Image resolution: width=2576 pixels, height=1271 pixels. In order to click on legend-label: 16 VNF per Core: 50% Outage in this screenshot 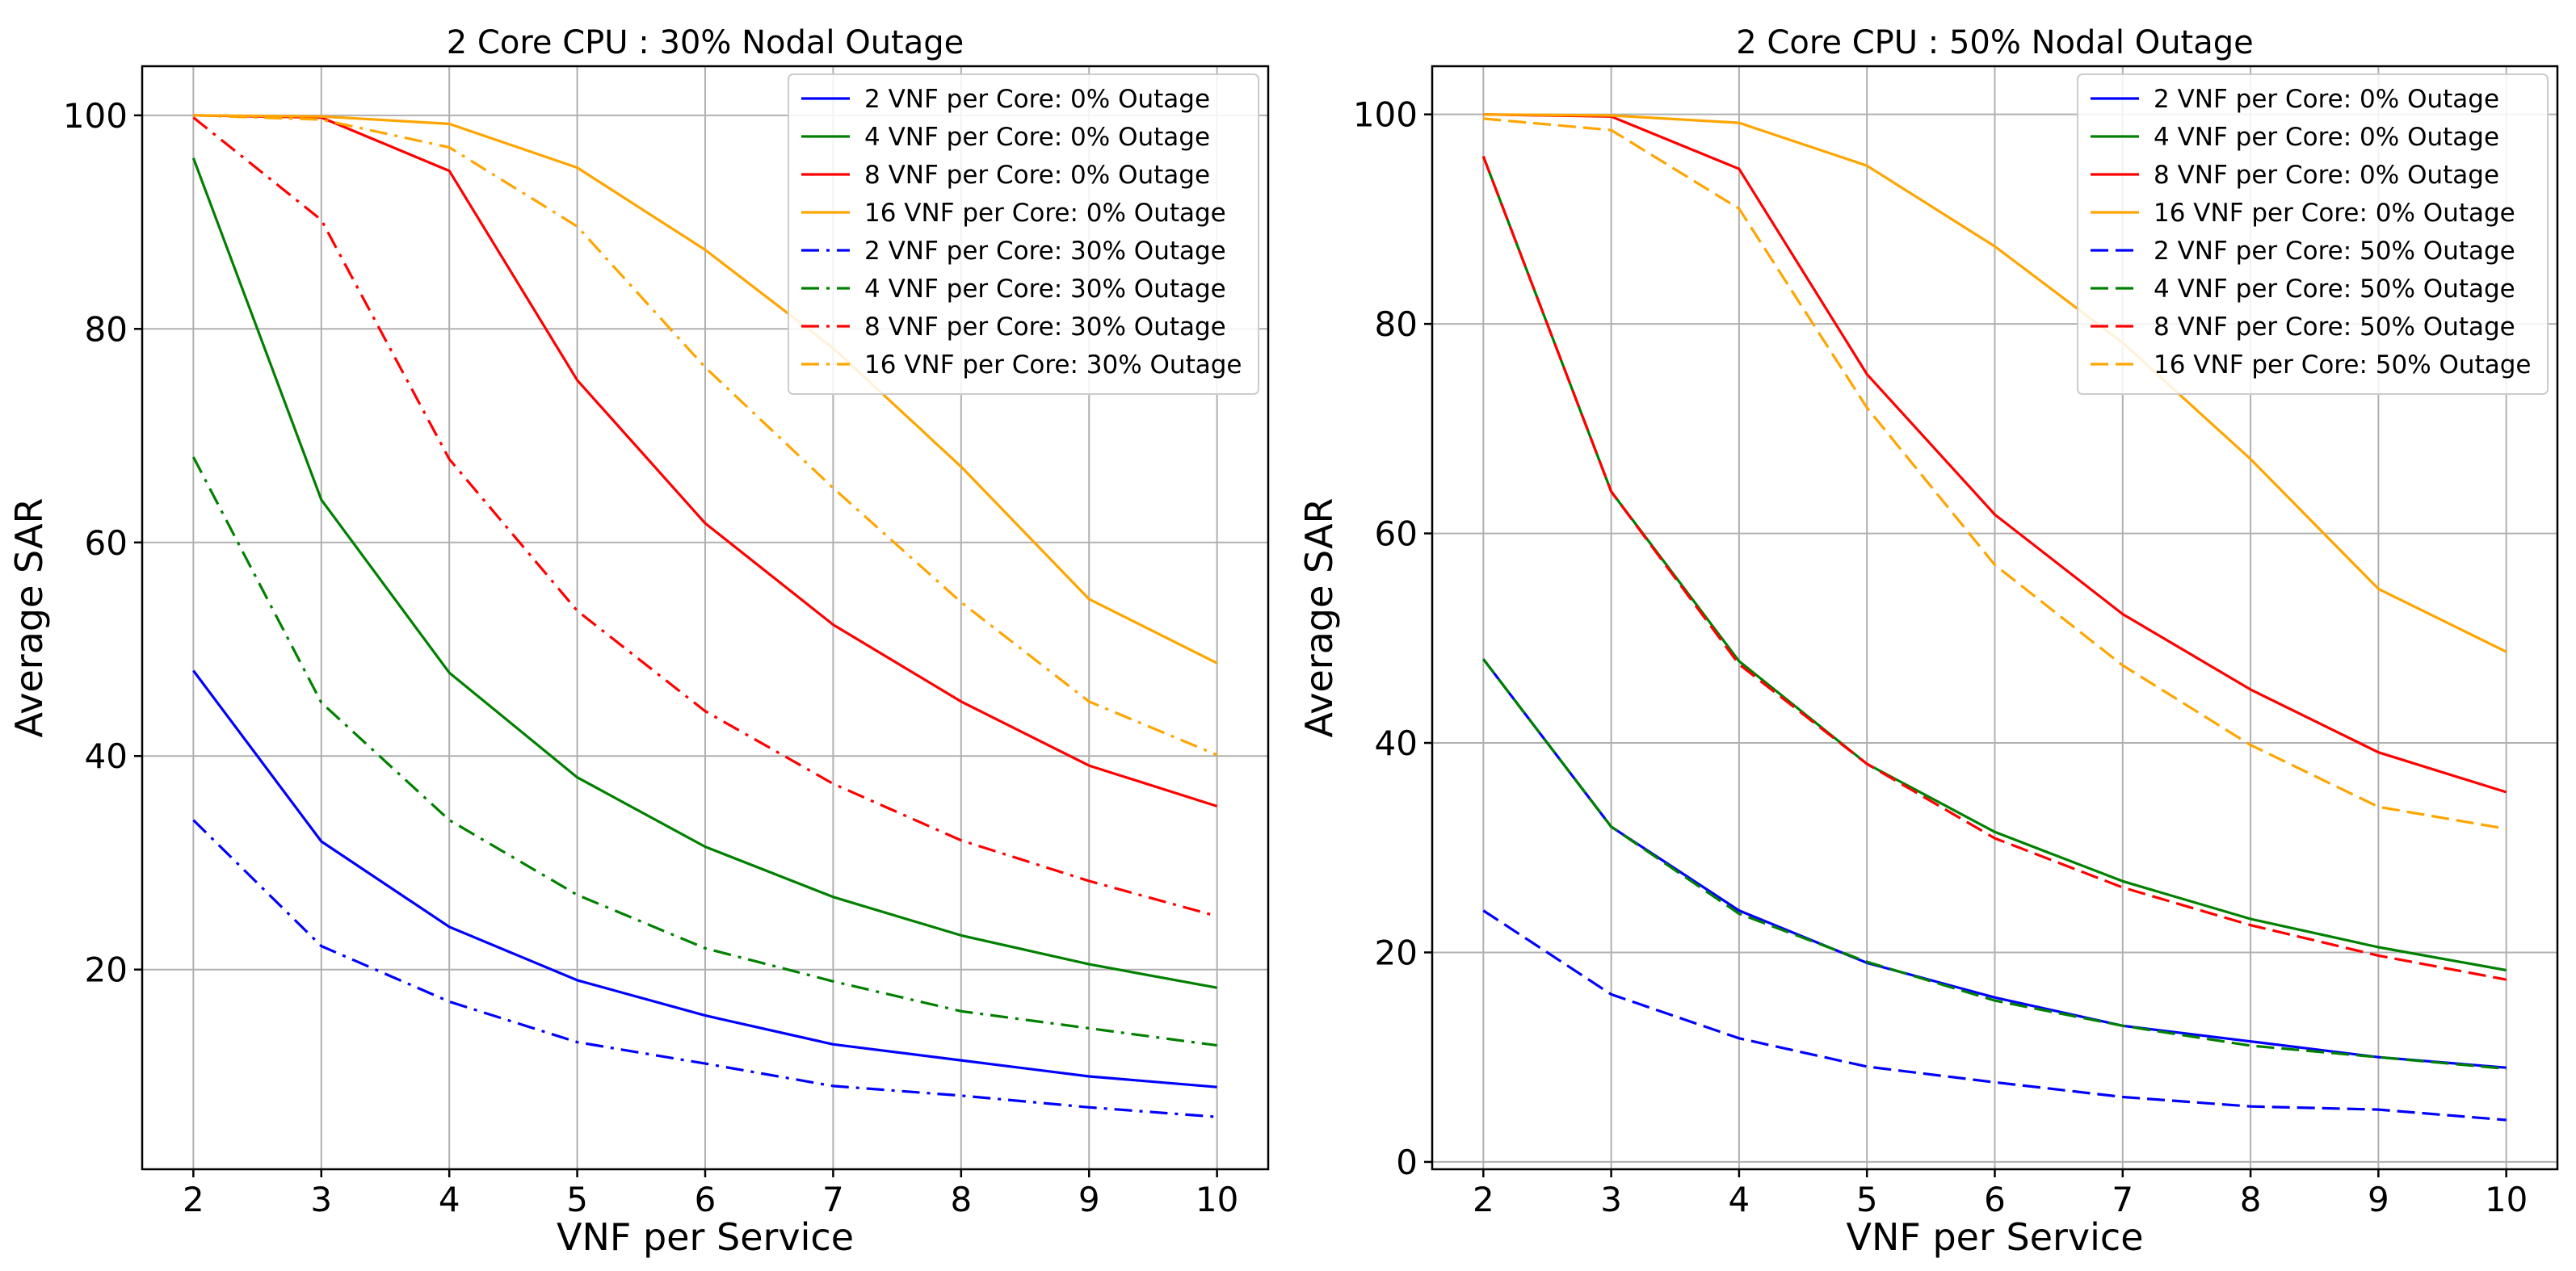, I will do `click(2342, 365)`.